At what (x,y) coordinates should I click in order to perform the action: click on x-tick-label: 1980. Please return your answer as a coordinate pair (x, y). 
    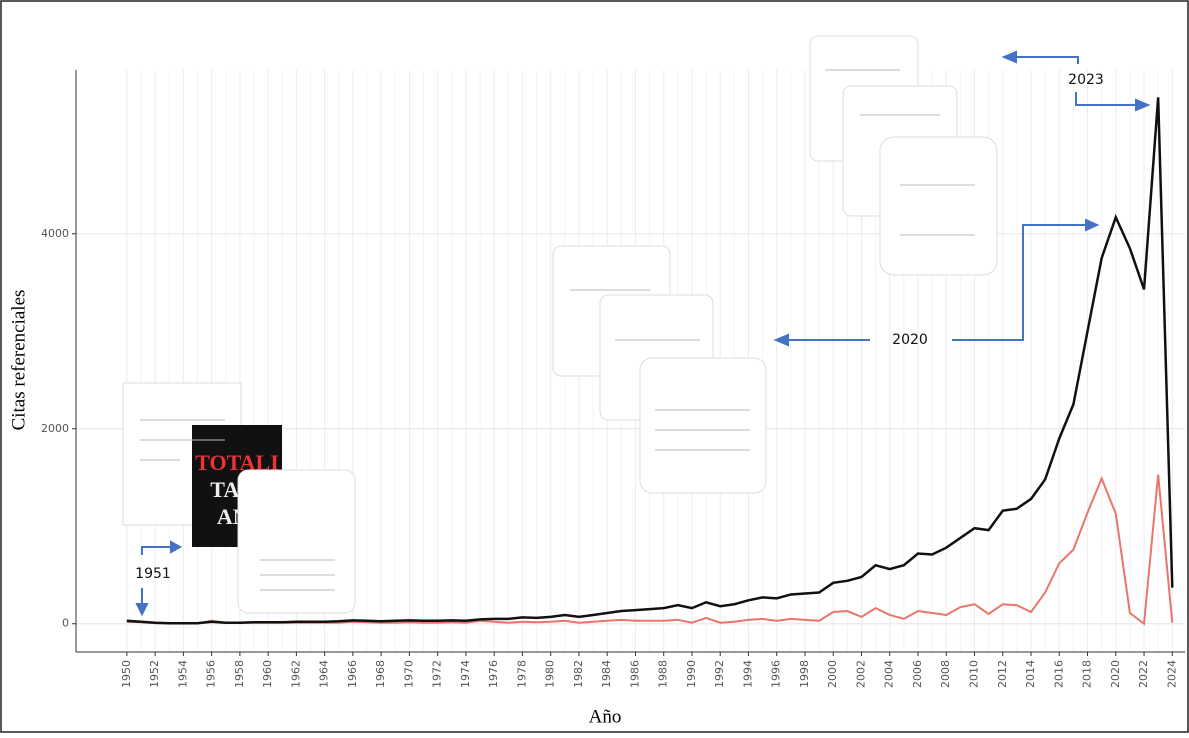
    Looking at the image, I should click on (550, 674).